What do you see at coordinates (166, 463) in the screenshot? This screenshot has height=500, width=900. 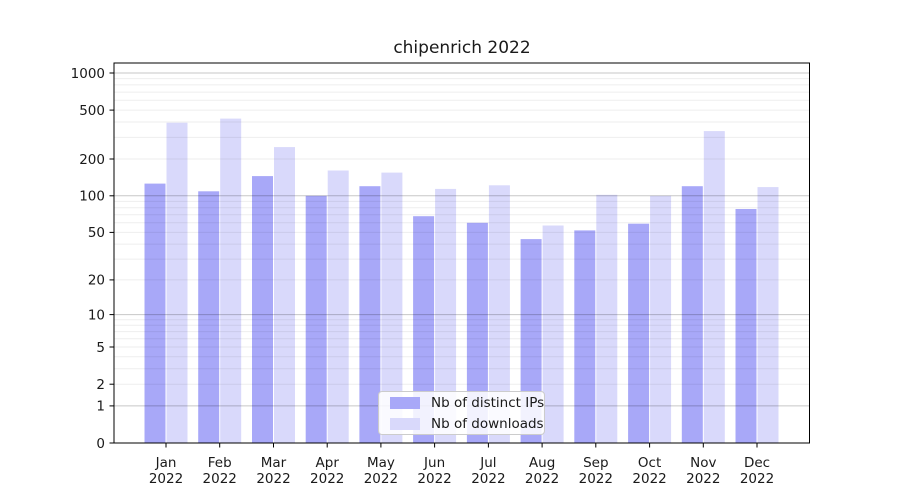 I see `x-tick-label-month: Jan` at bounding box center [166, 463].